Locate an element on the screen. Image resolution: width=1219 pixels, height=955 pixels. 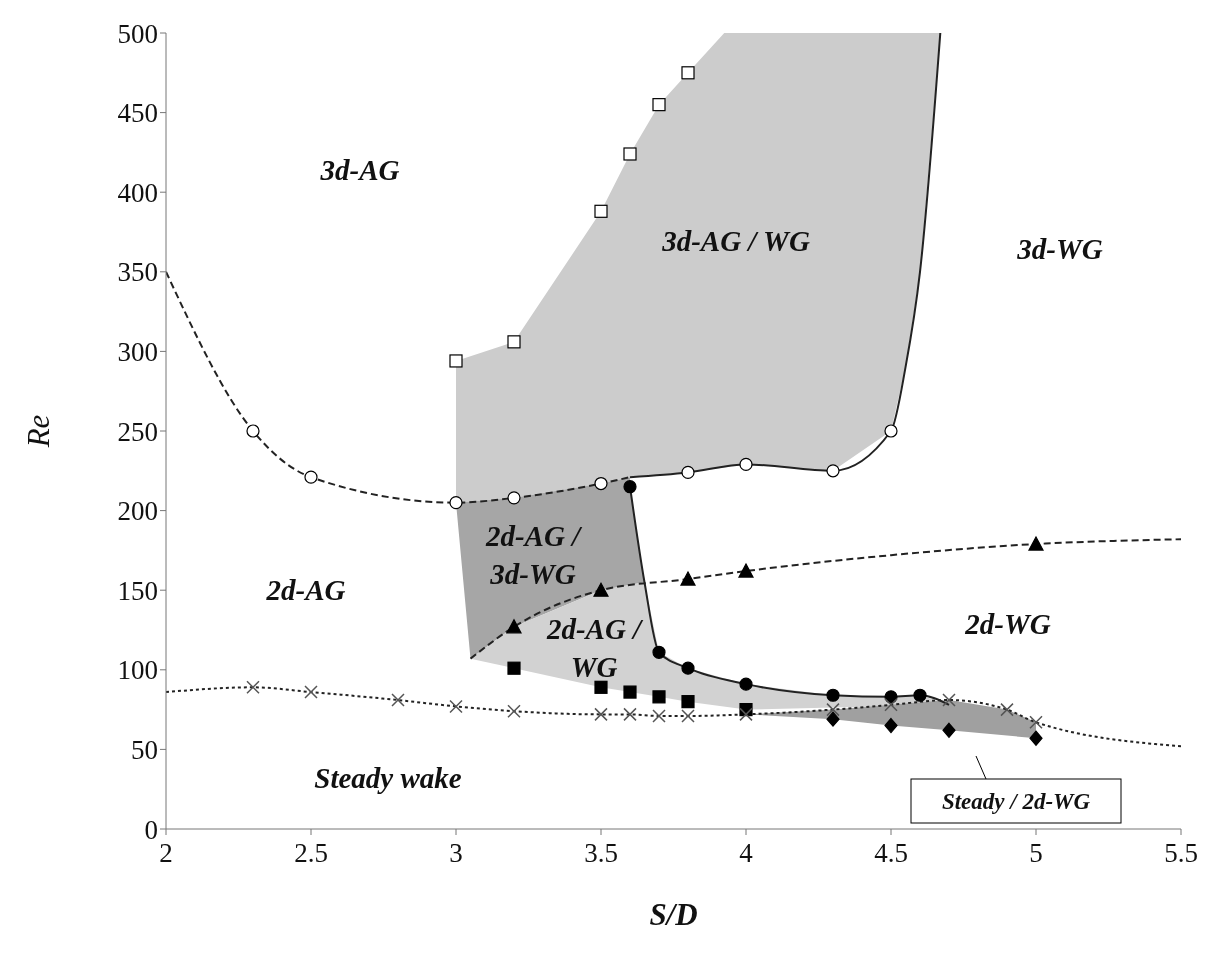
x-tick-label: 3 is located at coordinates (456, 853).